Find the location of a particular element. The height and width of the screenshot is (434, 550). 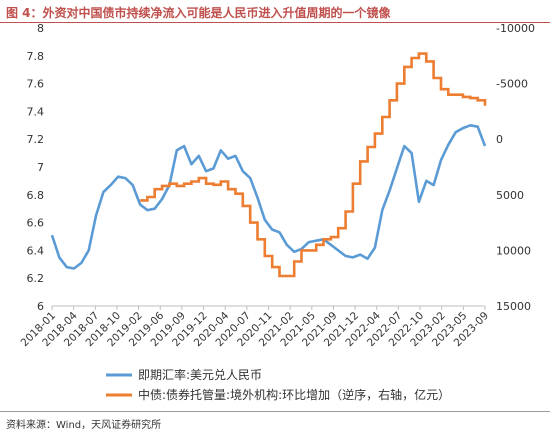

left-tick-label: 7.6 is located at coordinates (36, 84).